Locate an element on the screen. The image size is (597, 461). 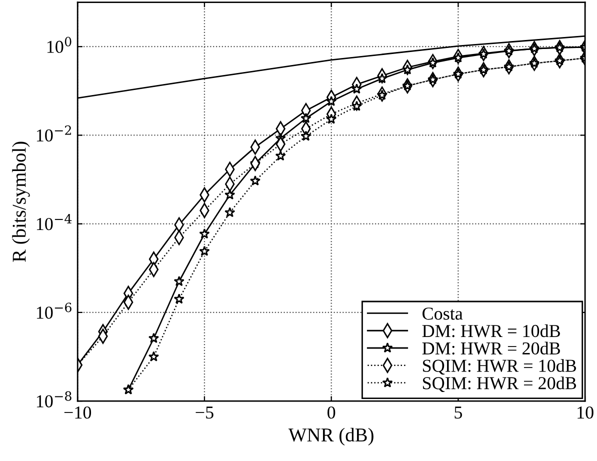
y-tick-label: 10$^{−2}$ is located at coordinates (53, 133).